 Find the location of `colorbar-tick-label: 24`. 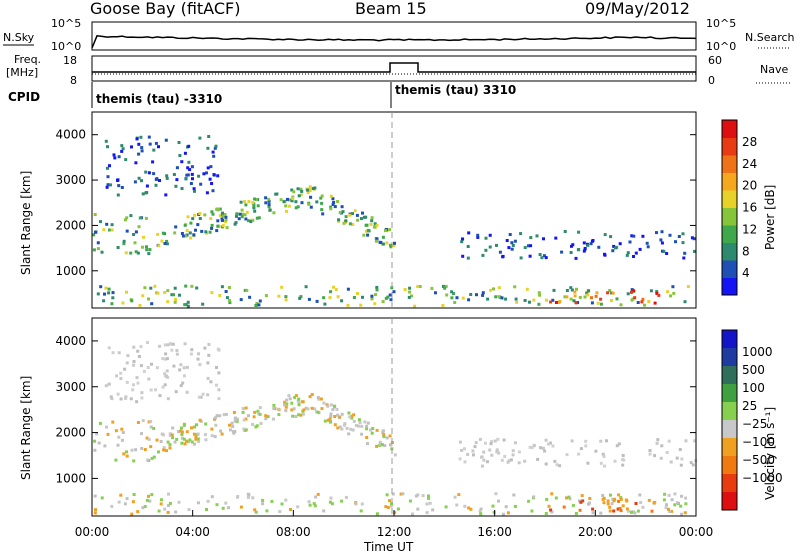

colorbar-tick-label: 24 is located at coordinates (749, 164).